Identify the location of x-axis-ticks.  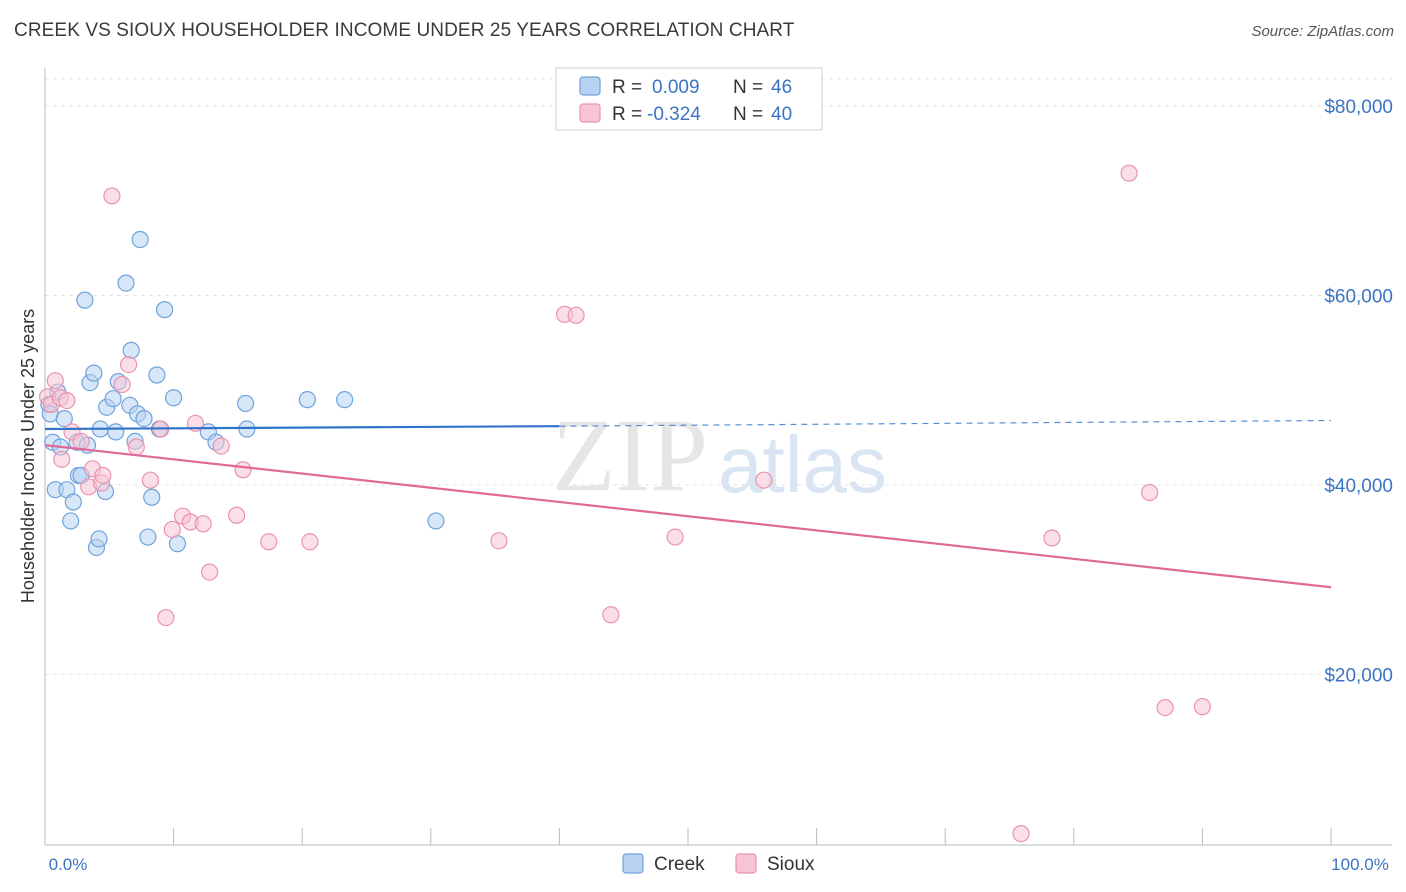
(752, 836).